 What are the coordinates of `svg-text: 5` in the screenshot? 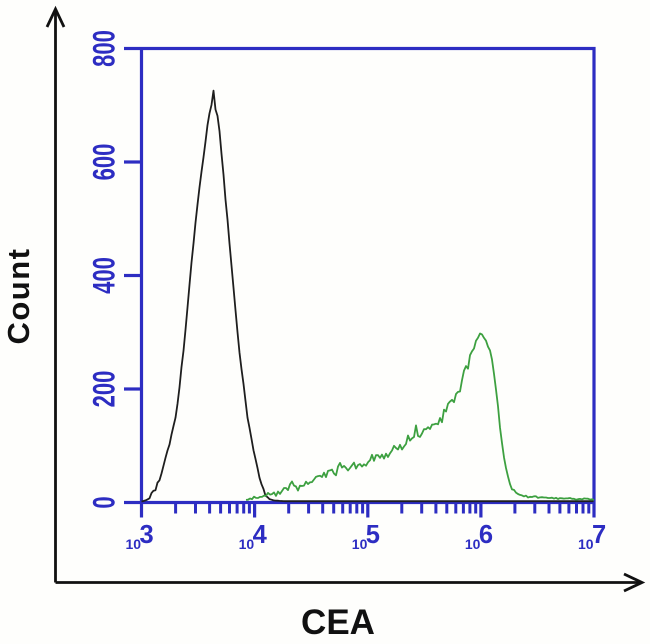 It's located at (373, 535).